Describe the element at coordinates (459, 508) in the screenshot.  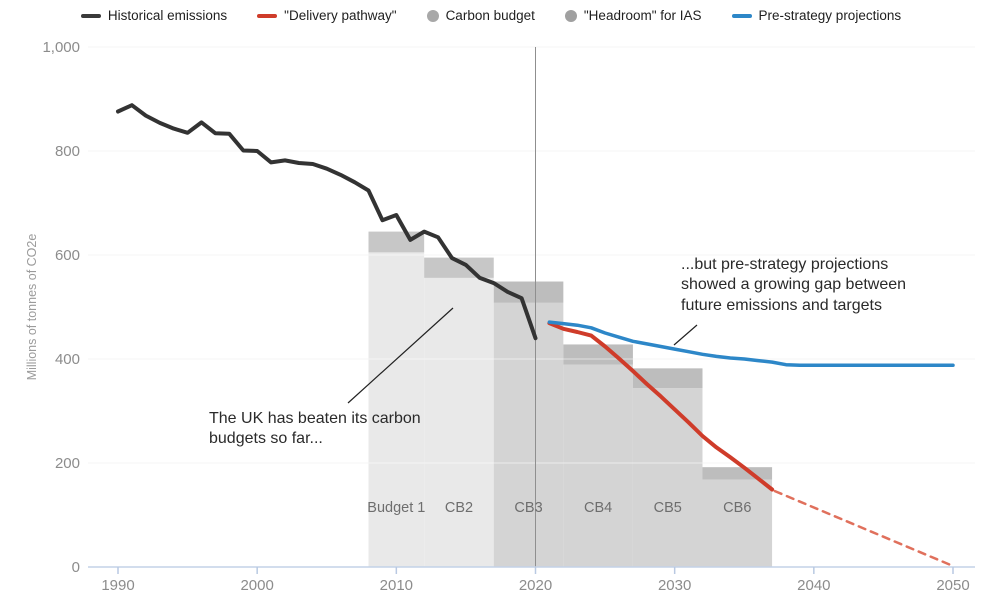
I see `budget-label: CB2` at that location.